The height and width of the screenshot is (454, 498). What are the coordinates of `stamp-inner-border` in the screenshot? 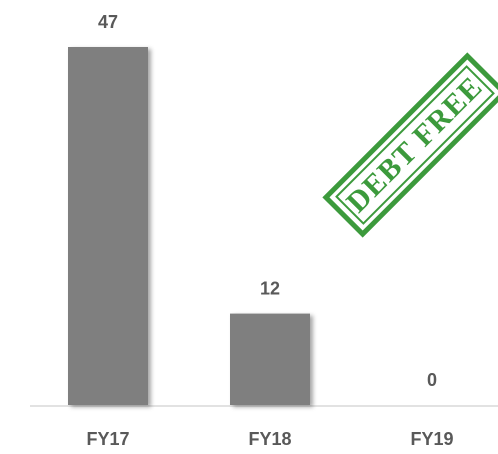 It's located at (415, 145).